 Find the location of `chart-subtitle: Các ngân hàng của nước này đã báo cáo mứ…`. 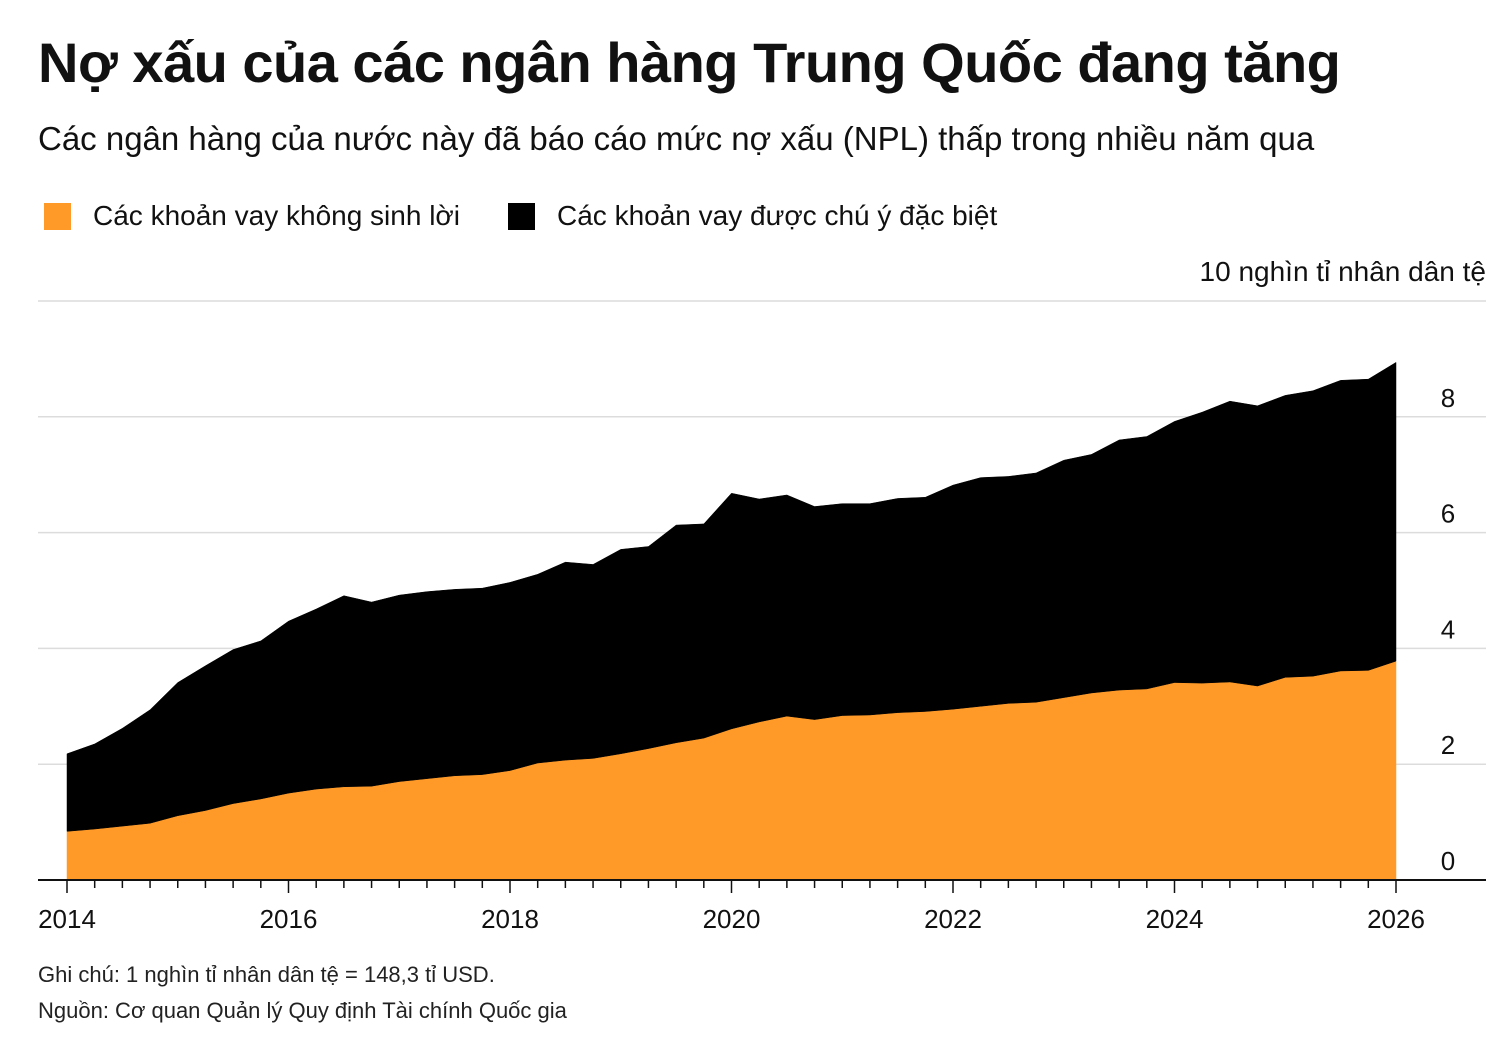

chart-subtitle: Các ngân hàng của nước này đã báo cáo mứ… is located at coordinates (676, 138).